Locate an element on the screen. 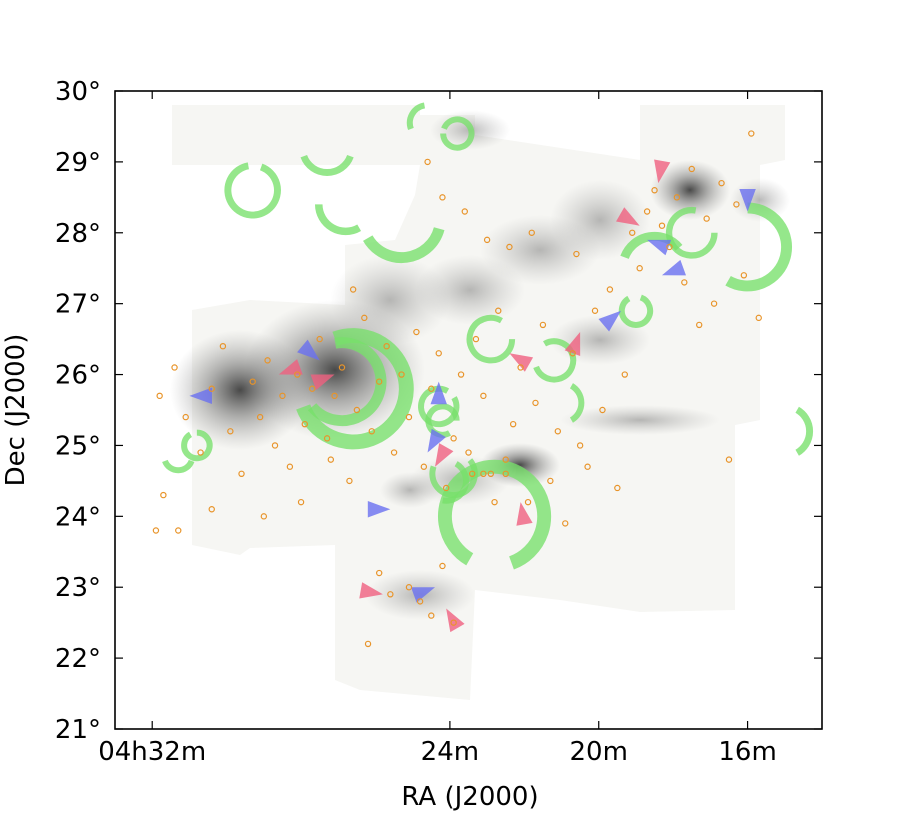 Image resolution: width=913 pixels, height=822 pixels. y-tick-label: 21° is located at coordinates (78, 730).